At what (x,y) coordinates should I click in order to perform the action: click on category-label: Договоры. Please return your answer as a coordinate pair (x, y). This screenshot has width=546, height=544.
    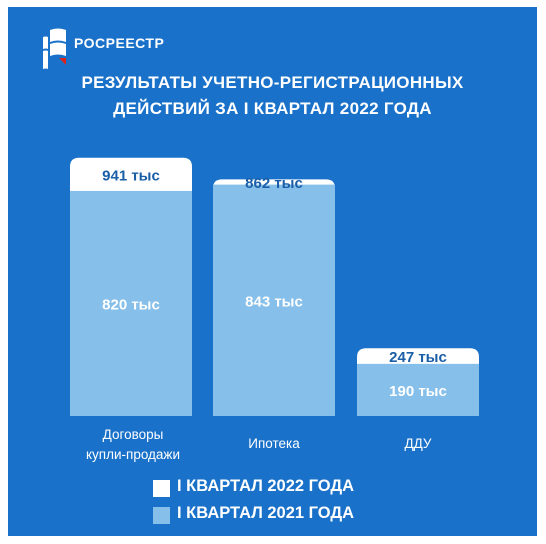
    Looking at the image, I should click on (133, 434).